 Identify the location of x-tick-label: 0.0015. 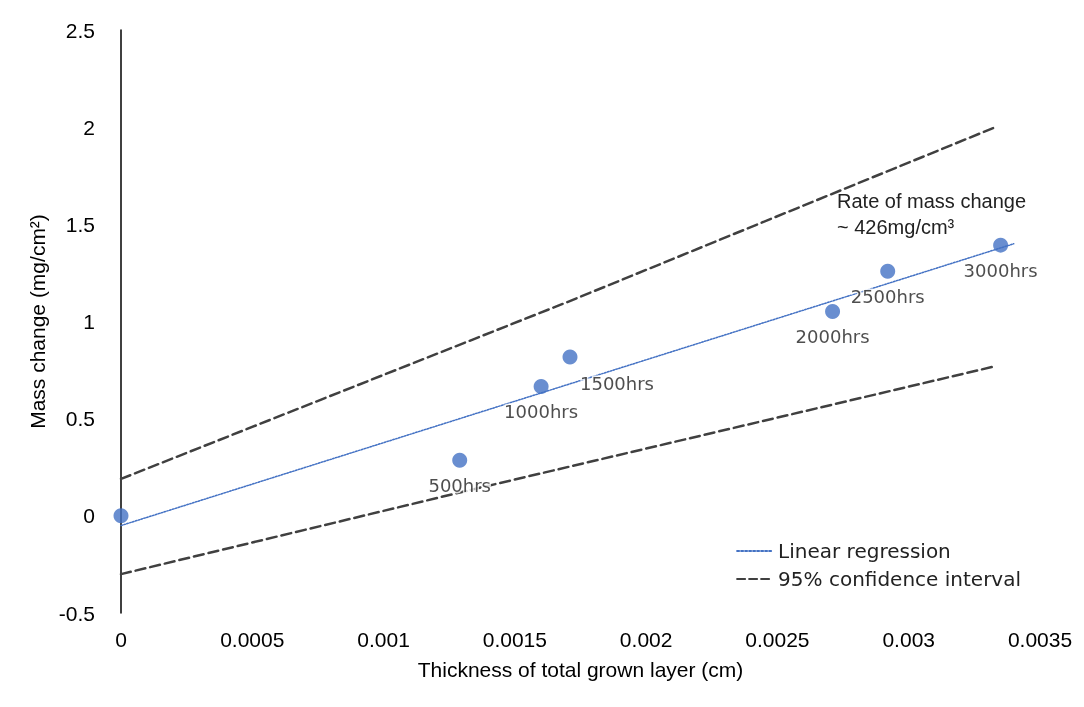
(514, 639).